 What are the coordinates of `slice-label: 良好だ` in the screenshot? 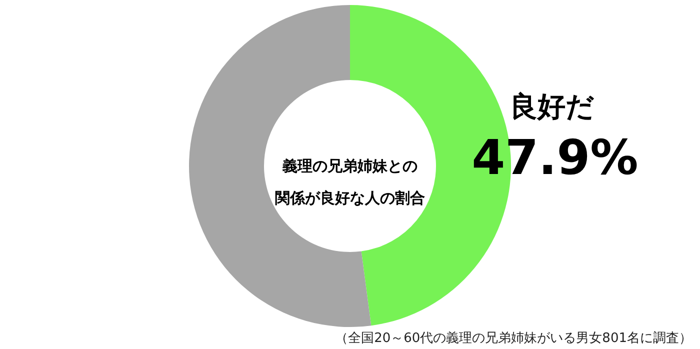 It's located at (552, 106).